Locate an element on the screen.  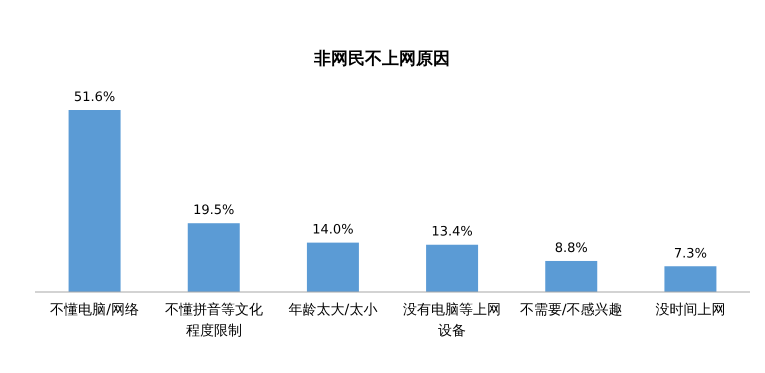
data-label: 13.4% is located at coordinates (452, 232).